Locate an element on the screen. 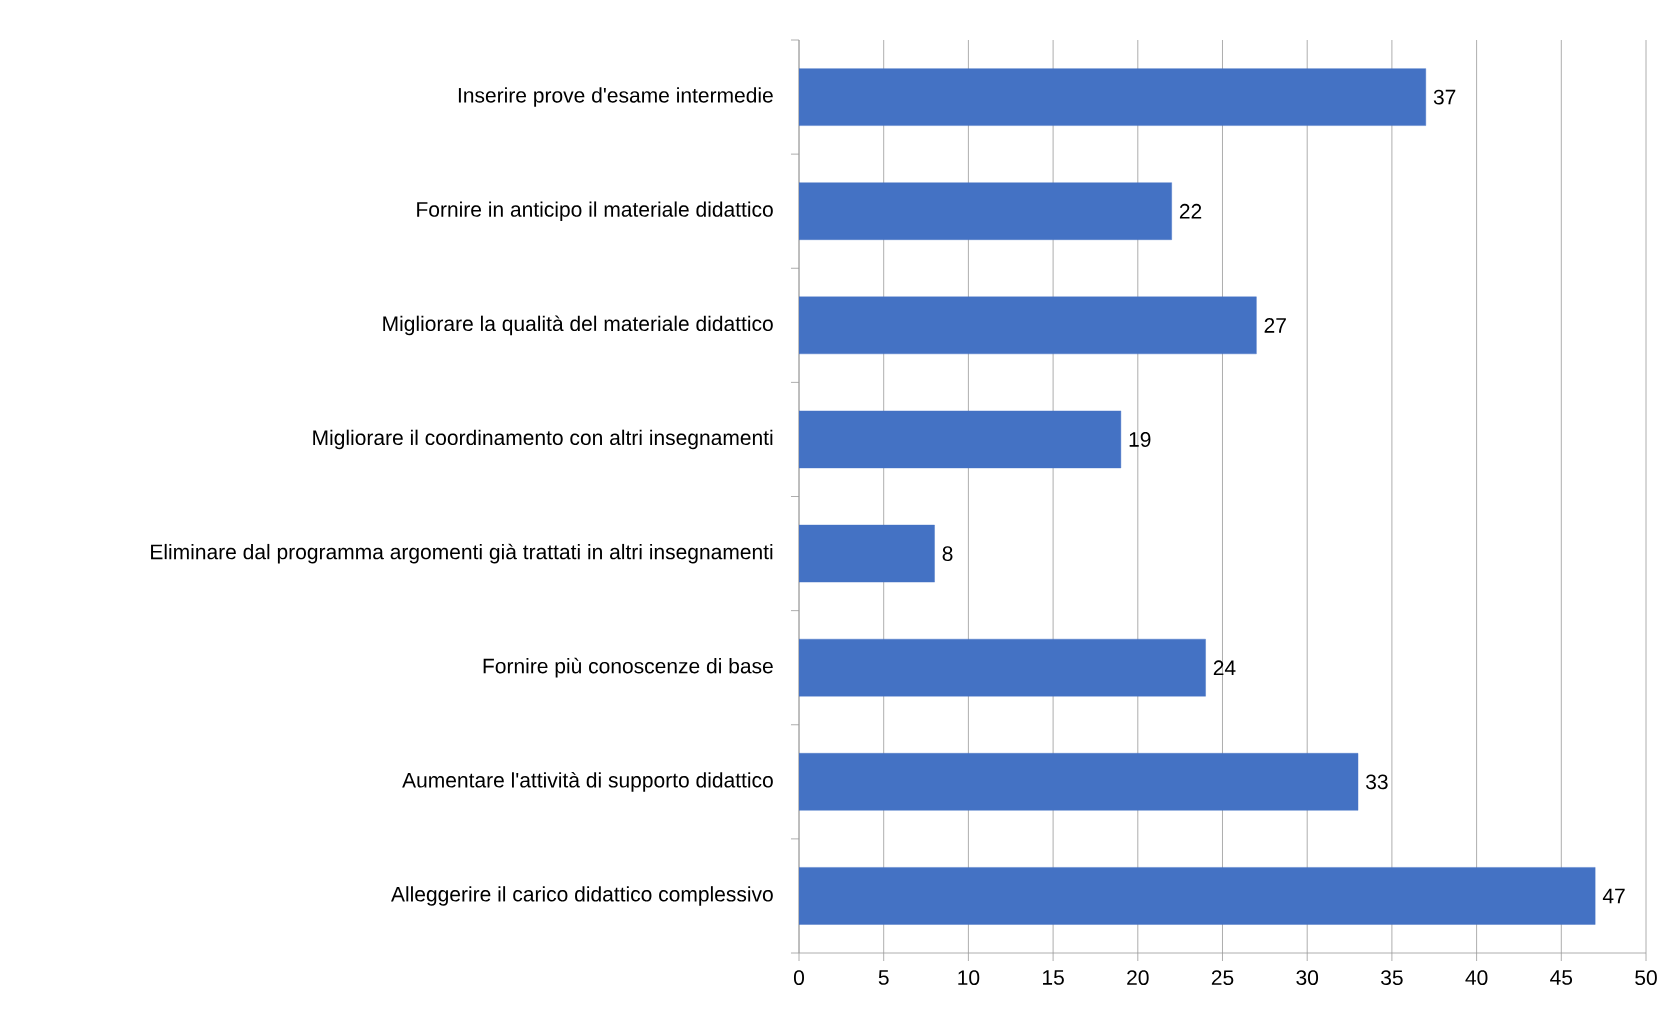 The width and height of the screenshot is (1673, 1015). x-tick-label: 5 is located at coordinates (883, 977).